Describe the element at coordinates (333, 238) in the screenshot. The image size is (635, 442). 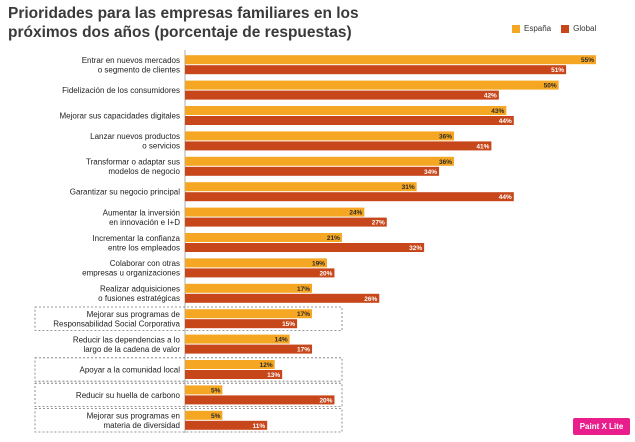
I see `data-label: 21%` at that location.